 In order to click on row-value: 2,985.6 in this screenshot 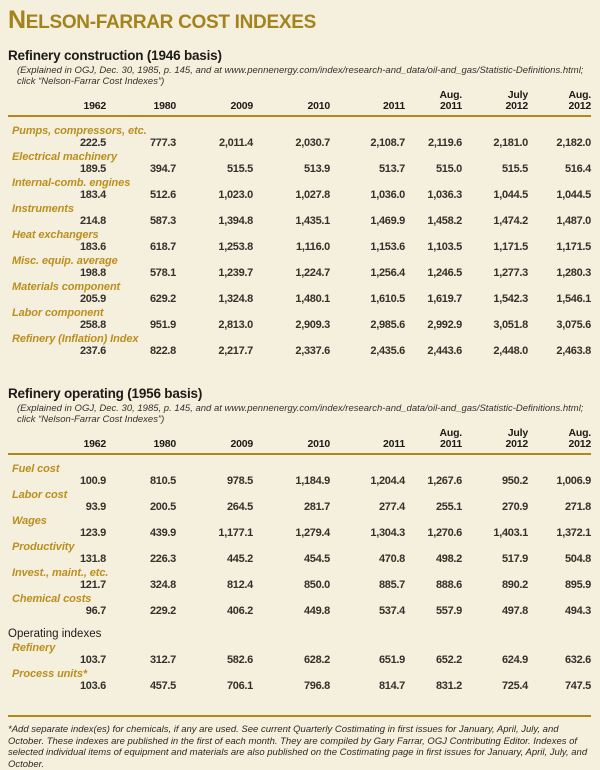, I will do `click(387, 325)`.